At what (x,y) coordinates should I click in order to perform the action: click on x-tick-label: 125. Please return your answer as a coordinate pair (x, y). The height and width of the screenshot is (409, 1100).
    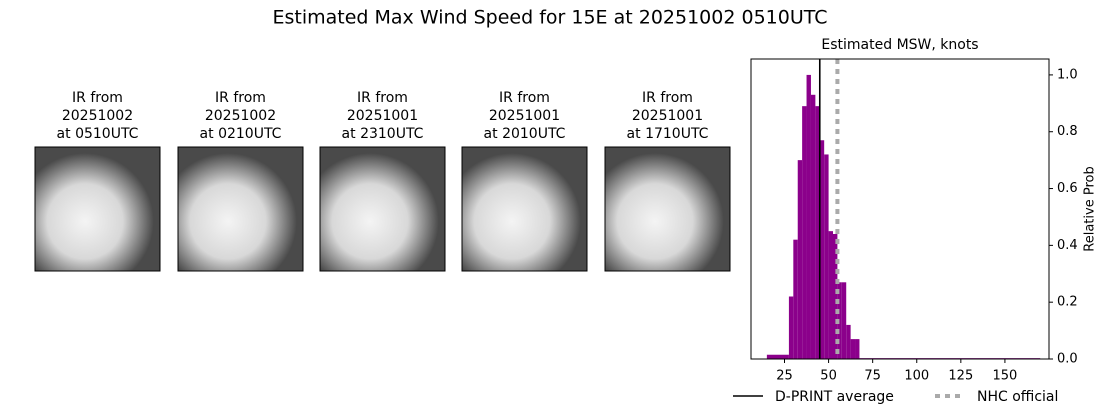
    Looking at the image, I should click on (960, 376).